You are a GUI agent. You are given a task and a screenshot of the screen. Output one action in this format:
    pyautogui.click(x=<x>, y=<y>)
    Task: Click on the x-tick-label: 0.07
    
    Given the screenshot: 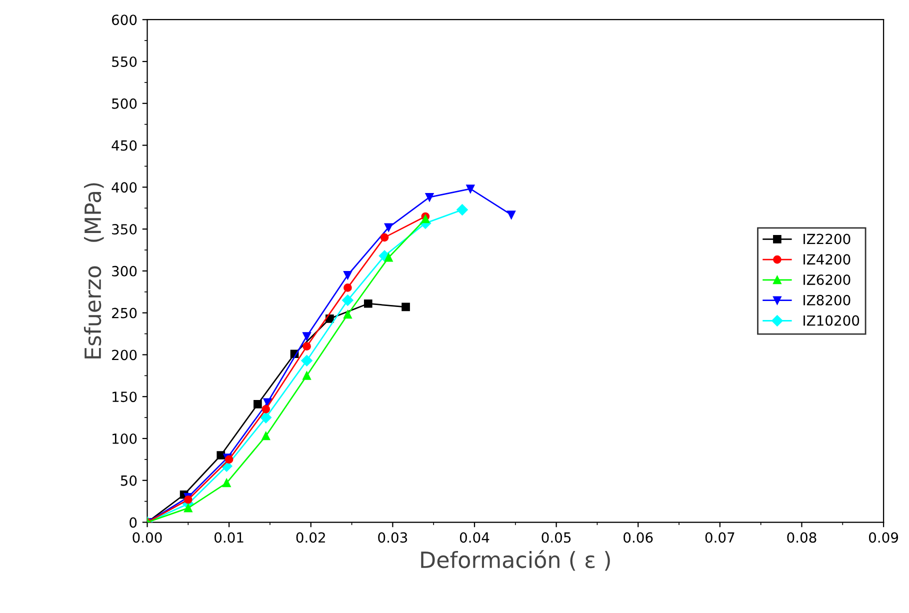 What is the action you would take?
    pyautogui.click(x=719, y=537)
    